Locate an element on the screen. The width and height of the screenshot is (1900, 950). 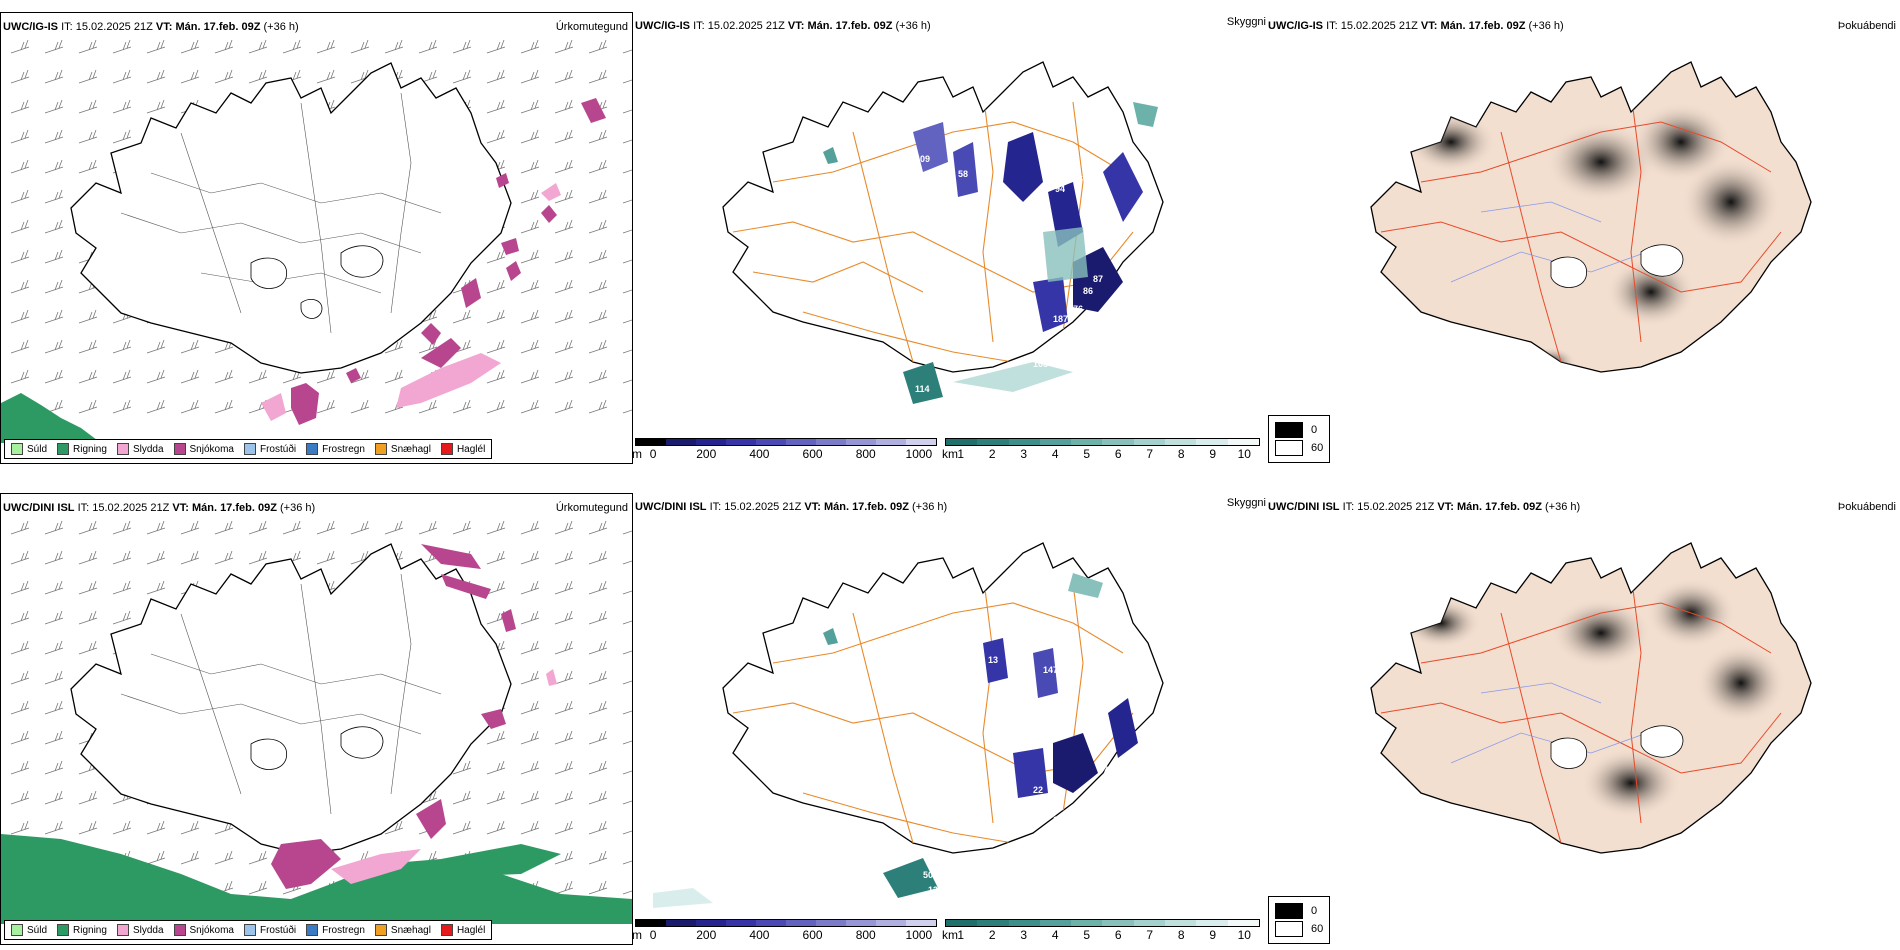
colorbar-tick: 4 is located at coordinates (1055, 454).